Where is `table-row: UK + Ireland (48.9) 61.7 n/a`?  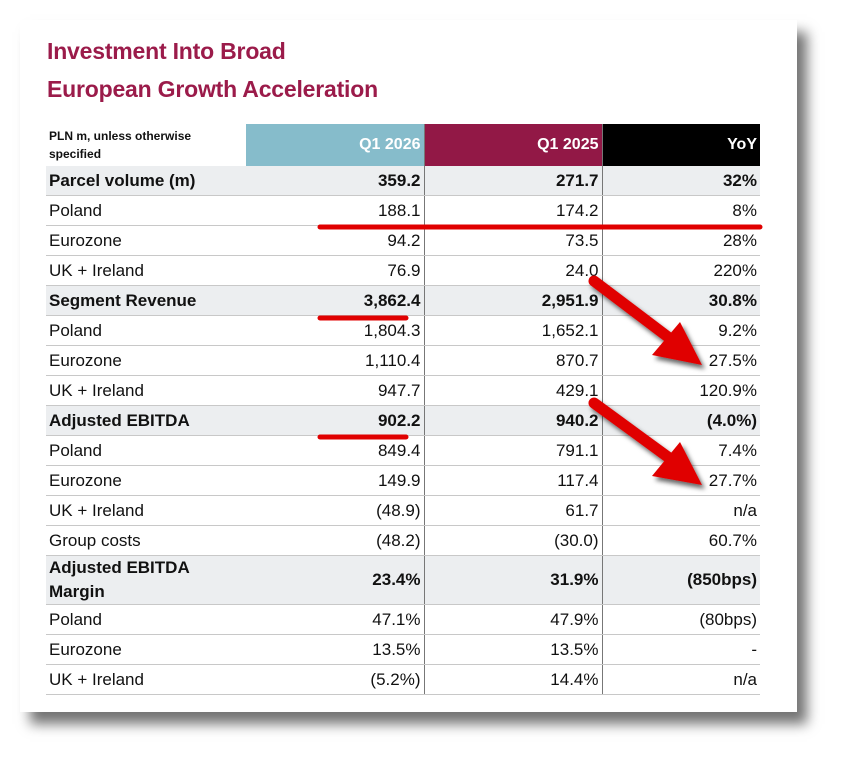
table-row: UK + Ireland (48.9) 61.7 n/a is located at coordinates (403, 510).